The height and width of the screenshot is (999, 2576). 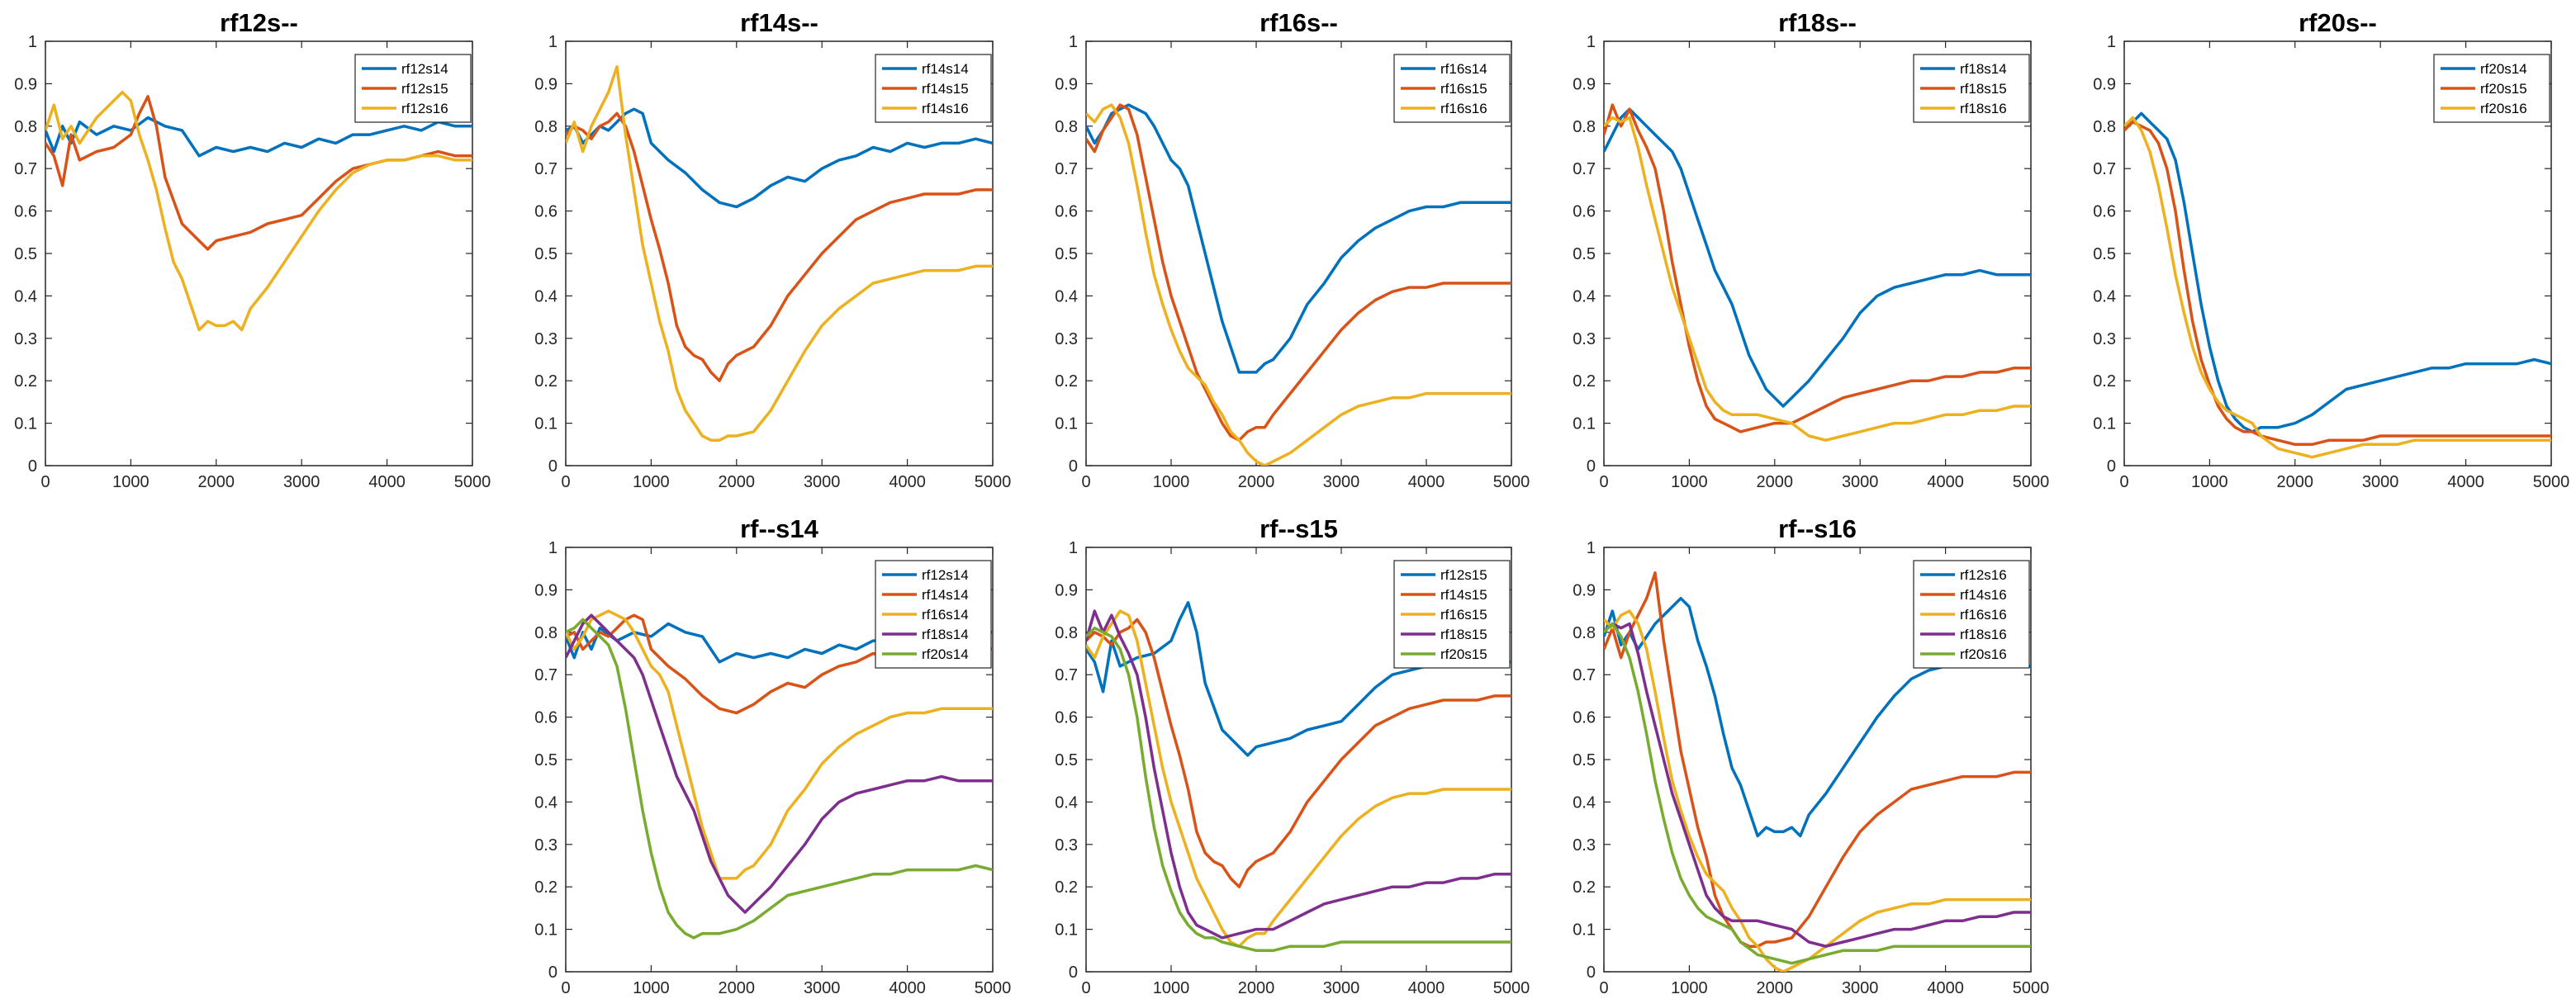 What do you see at coordinates (945, 575) in the screenshot?
I see `legend-label: rf12s14` at bounding box center [945, 575].